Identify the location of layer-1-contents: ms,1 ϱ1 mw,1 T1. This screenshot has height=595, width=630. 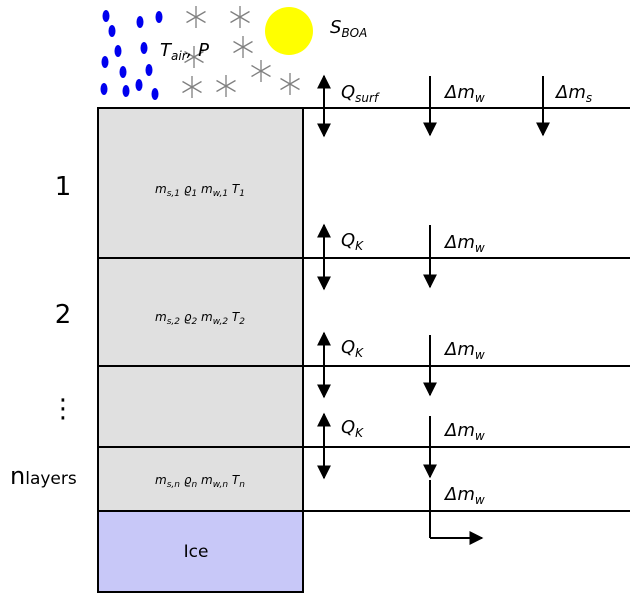
(200, 190).